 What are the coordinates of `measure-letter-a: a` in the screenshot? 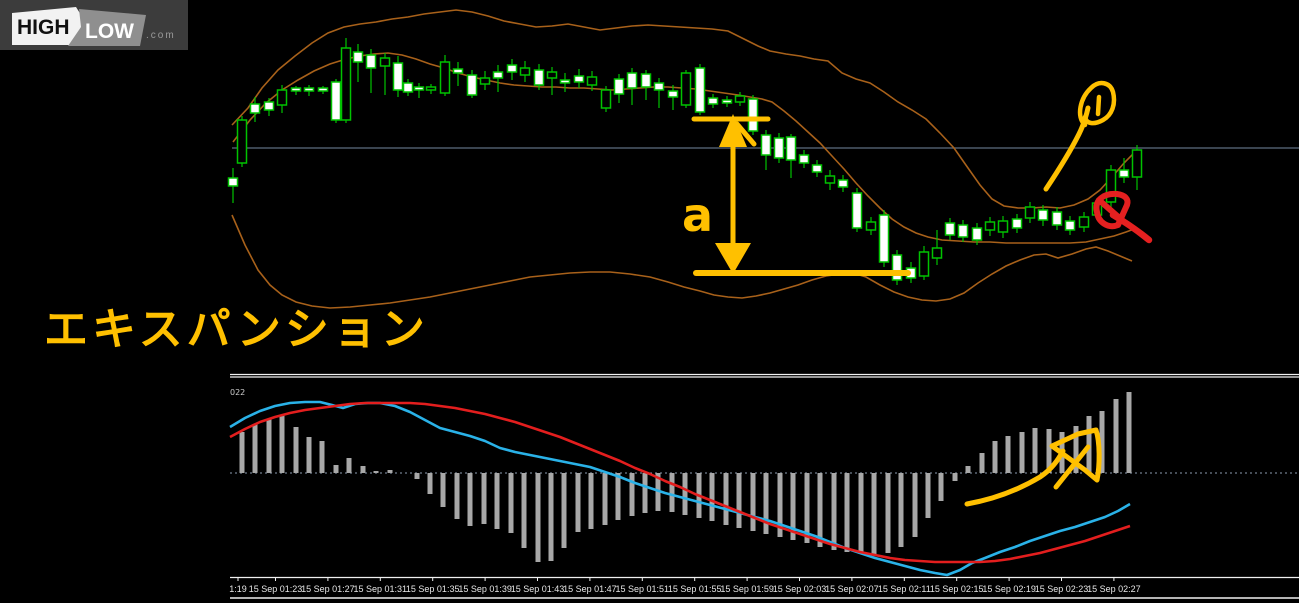 It's located at (697, 215).